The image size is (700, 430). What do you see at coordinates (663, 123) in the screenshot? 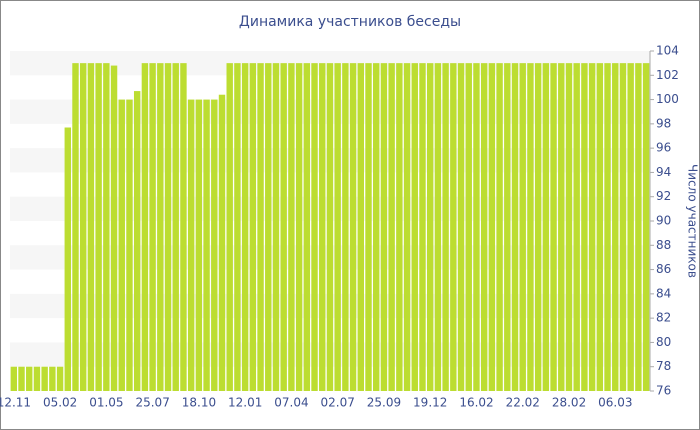
I see `y-tick-label: 98` at bounding box center [663, 123].